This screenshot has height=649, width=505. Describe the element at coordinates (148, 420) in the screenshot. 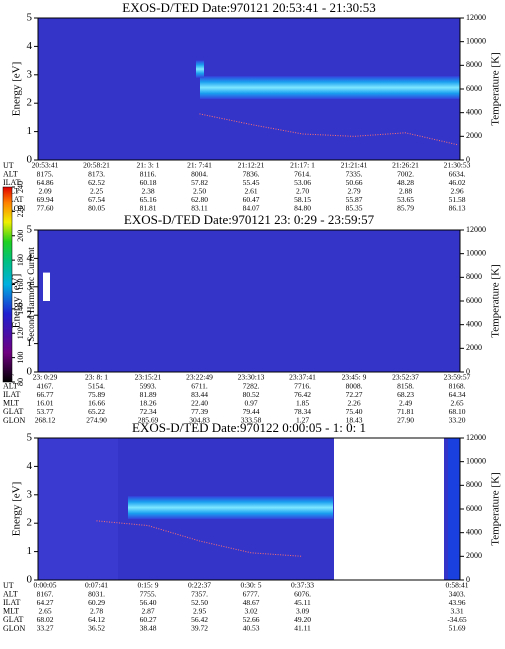

I see `table-cell: 285.69` at that location.